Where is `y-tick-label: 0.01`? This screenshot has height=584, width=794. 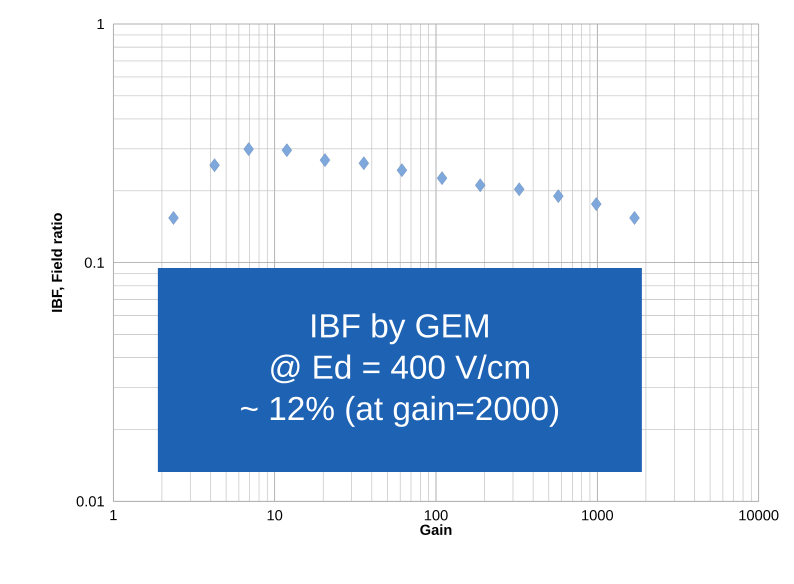 y-tick-label: 0.01 is located at coordinates (90, 501).